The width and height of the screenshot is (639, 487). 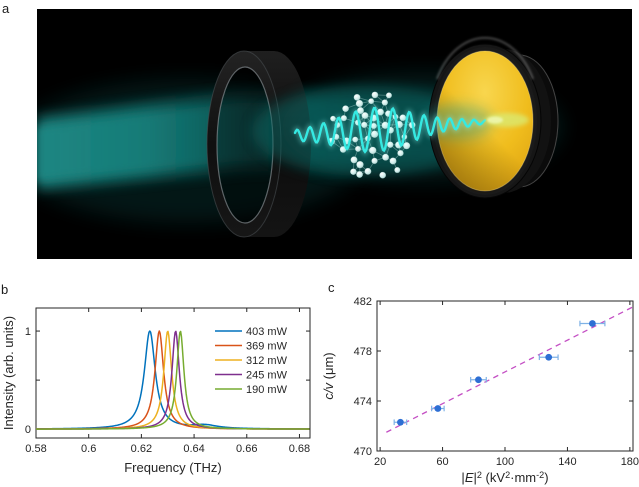 I want to click on x-tick-labels: 20 60 100 140 180, so click(x=506, y=462).